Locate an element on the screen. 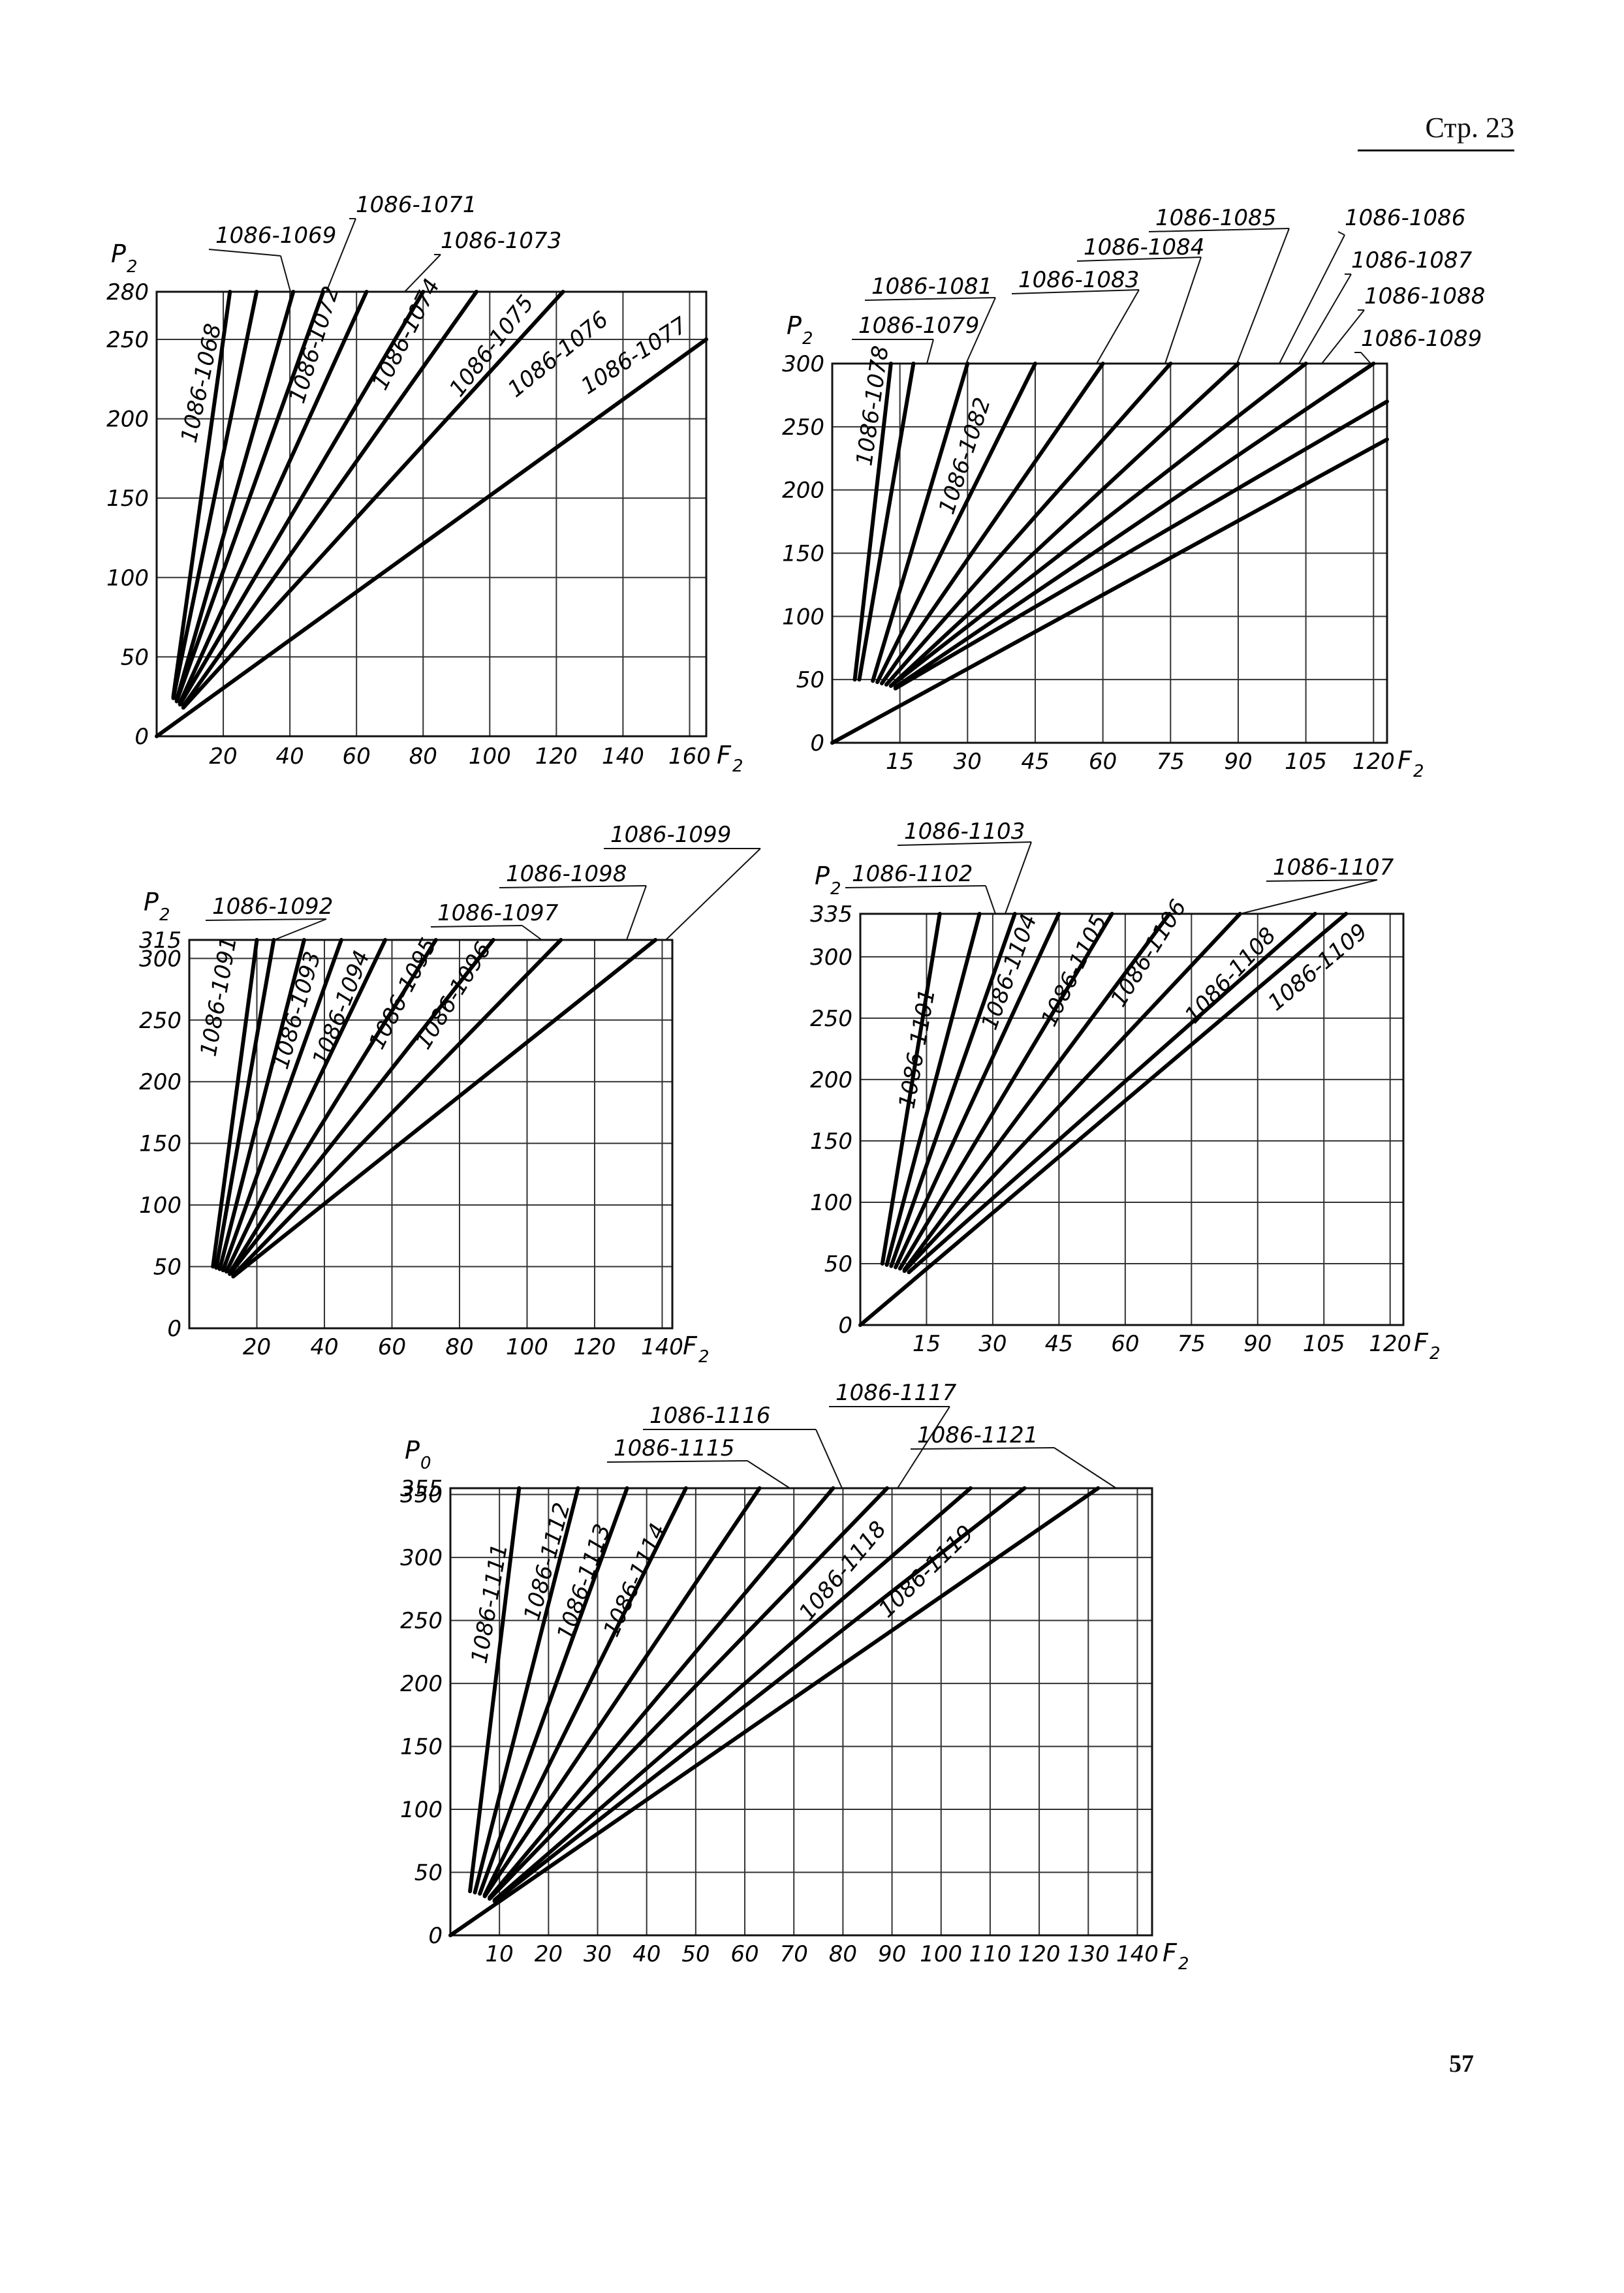 The height and width of the screenshot is (2293, 1624). series-label: 1086-1097 is located at coordinates (498, 913).